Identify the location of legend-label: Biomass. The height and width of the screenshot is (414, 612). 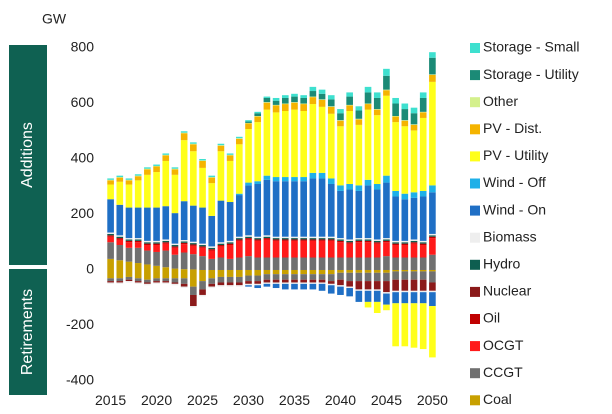
(510, 236).